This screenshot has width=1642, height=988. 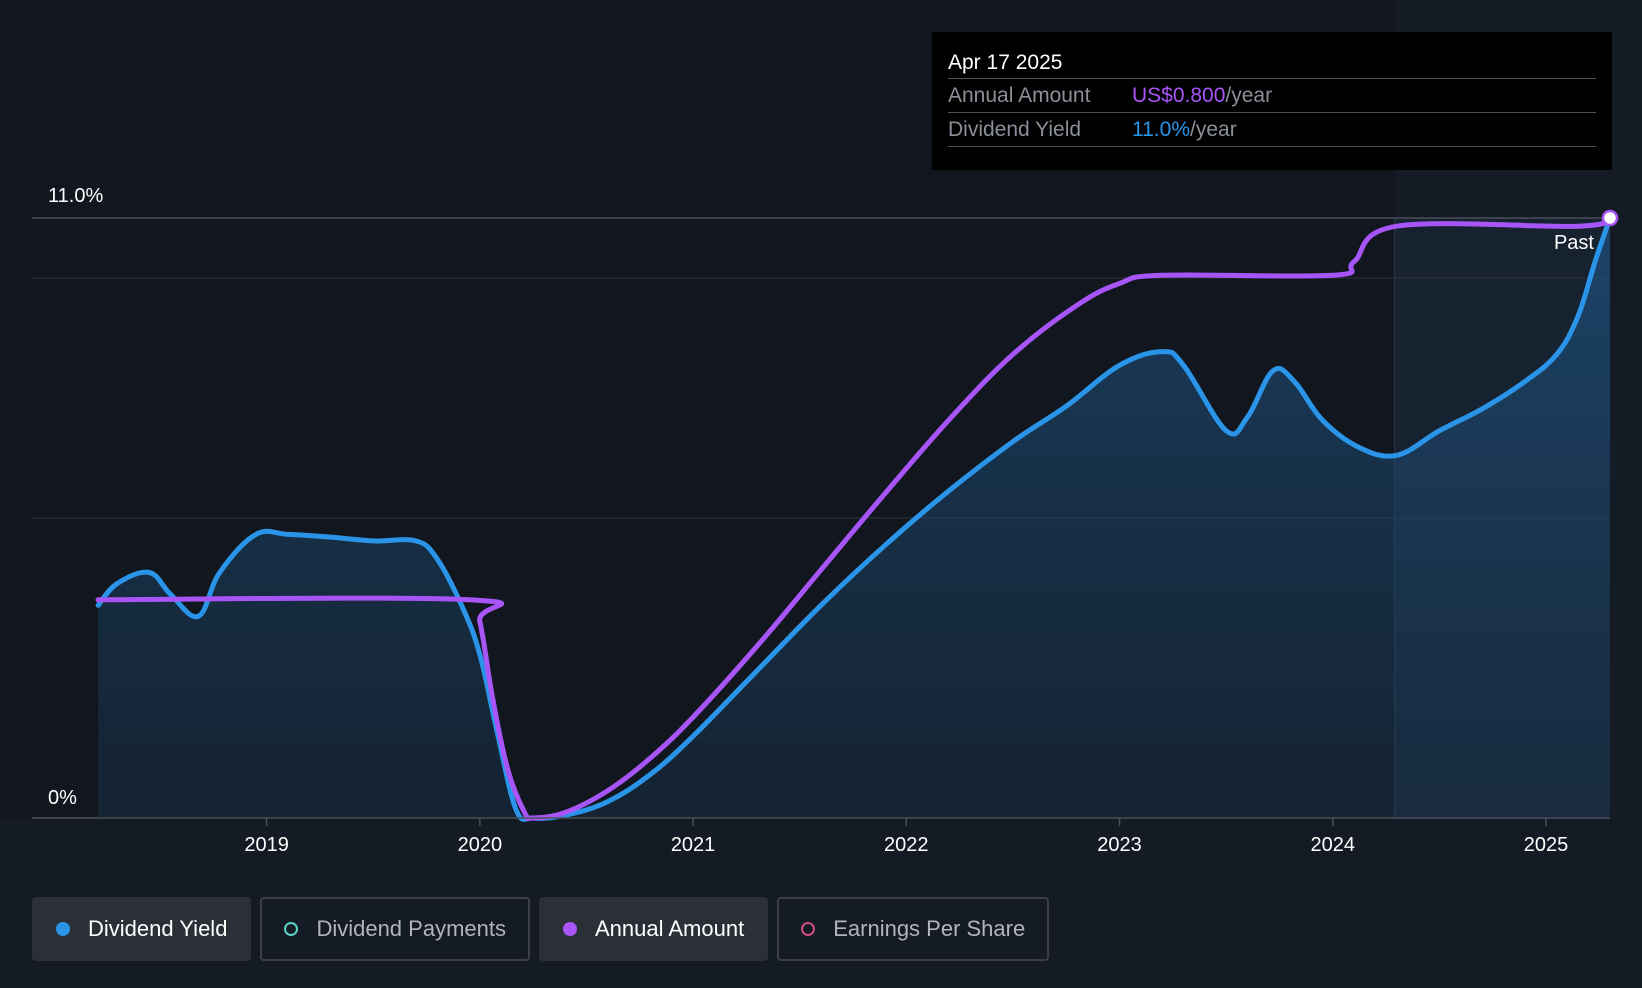 What do you see at coordinates (1161, 129) in the screenshot?
I see `tooltip-value: 11.0%` at bounding box center [1161, 129].